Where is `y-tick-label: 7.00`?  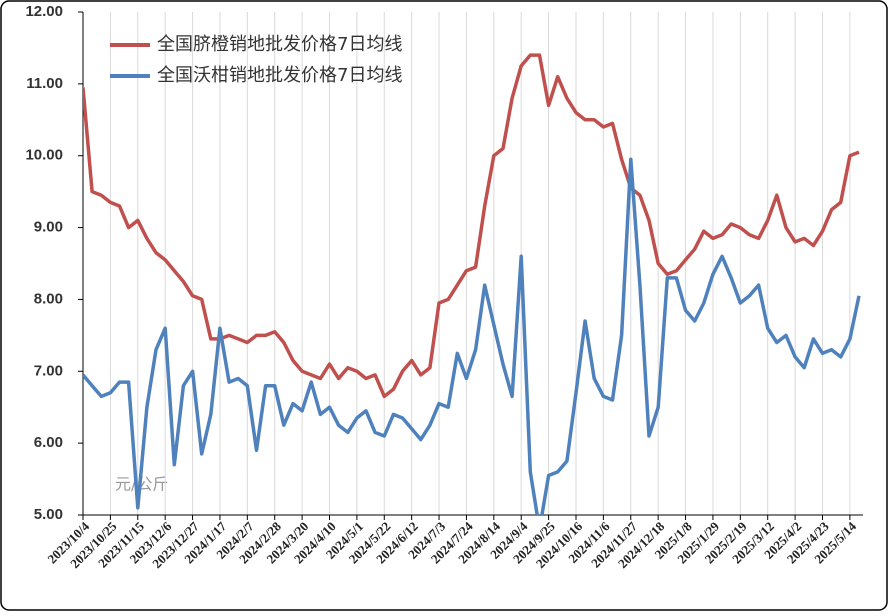
y-tick-label: 7.00 is located at coordinates (48, 370).